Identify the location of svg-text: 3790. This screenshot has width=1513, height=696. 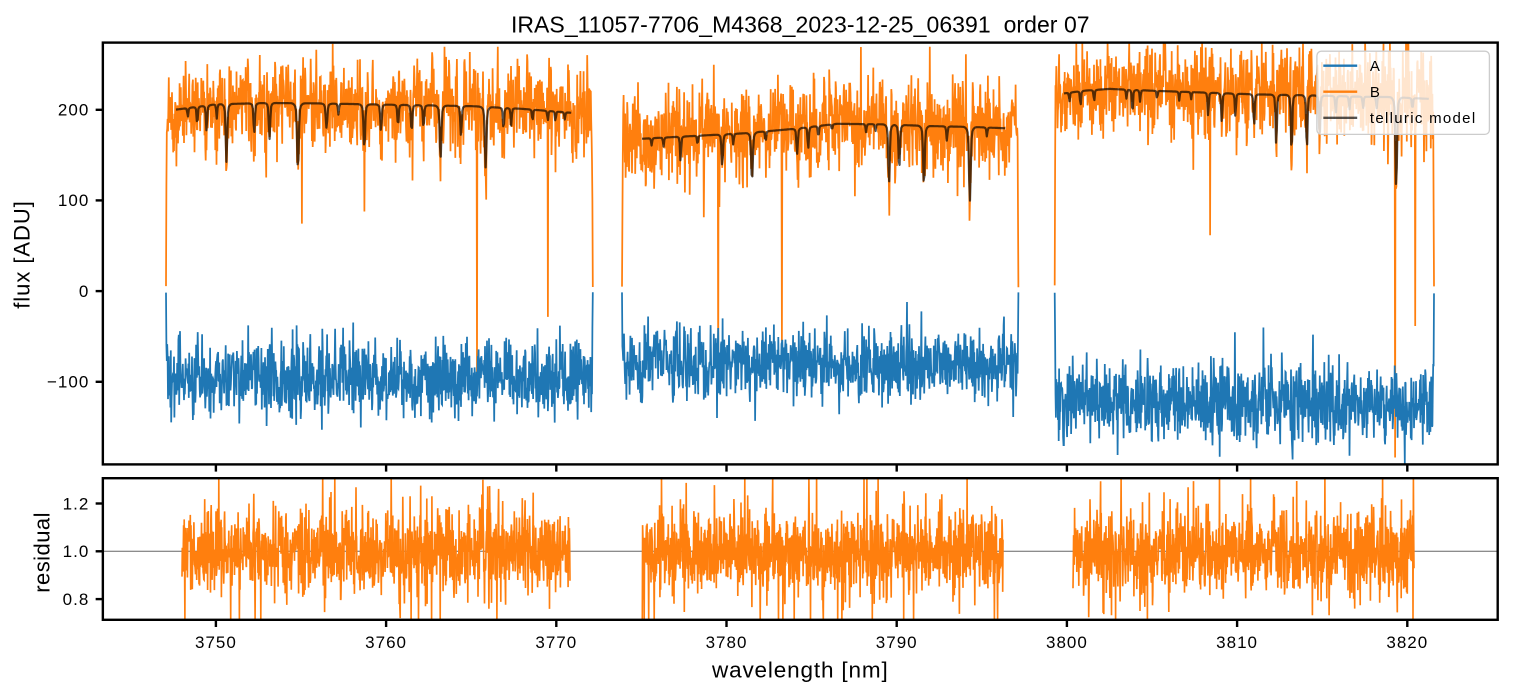
(897, 642).